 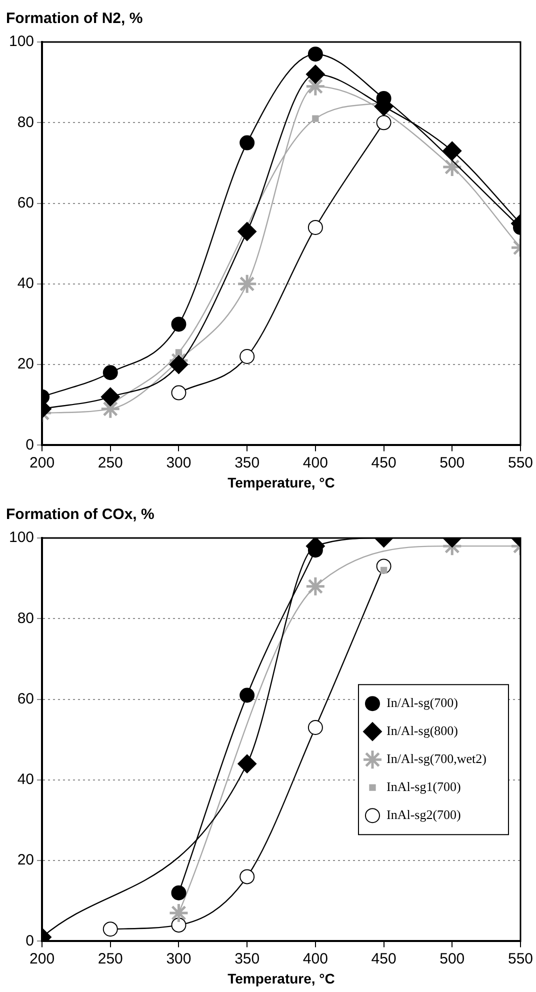 I want to click on legend-label: InAl-sg1(700), so click(x=423, y=786).